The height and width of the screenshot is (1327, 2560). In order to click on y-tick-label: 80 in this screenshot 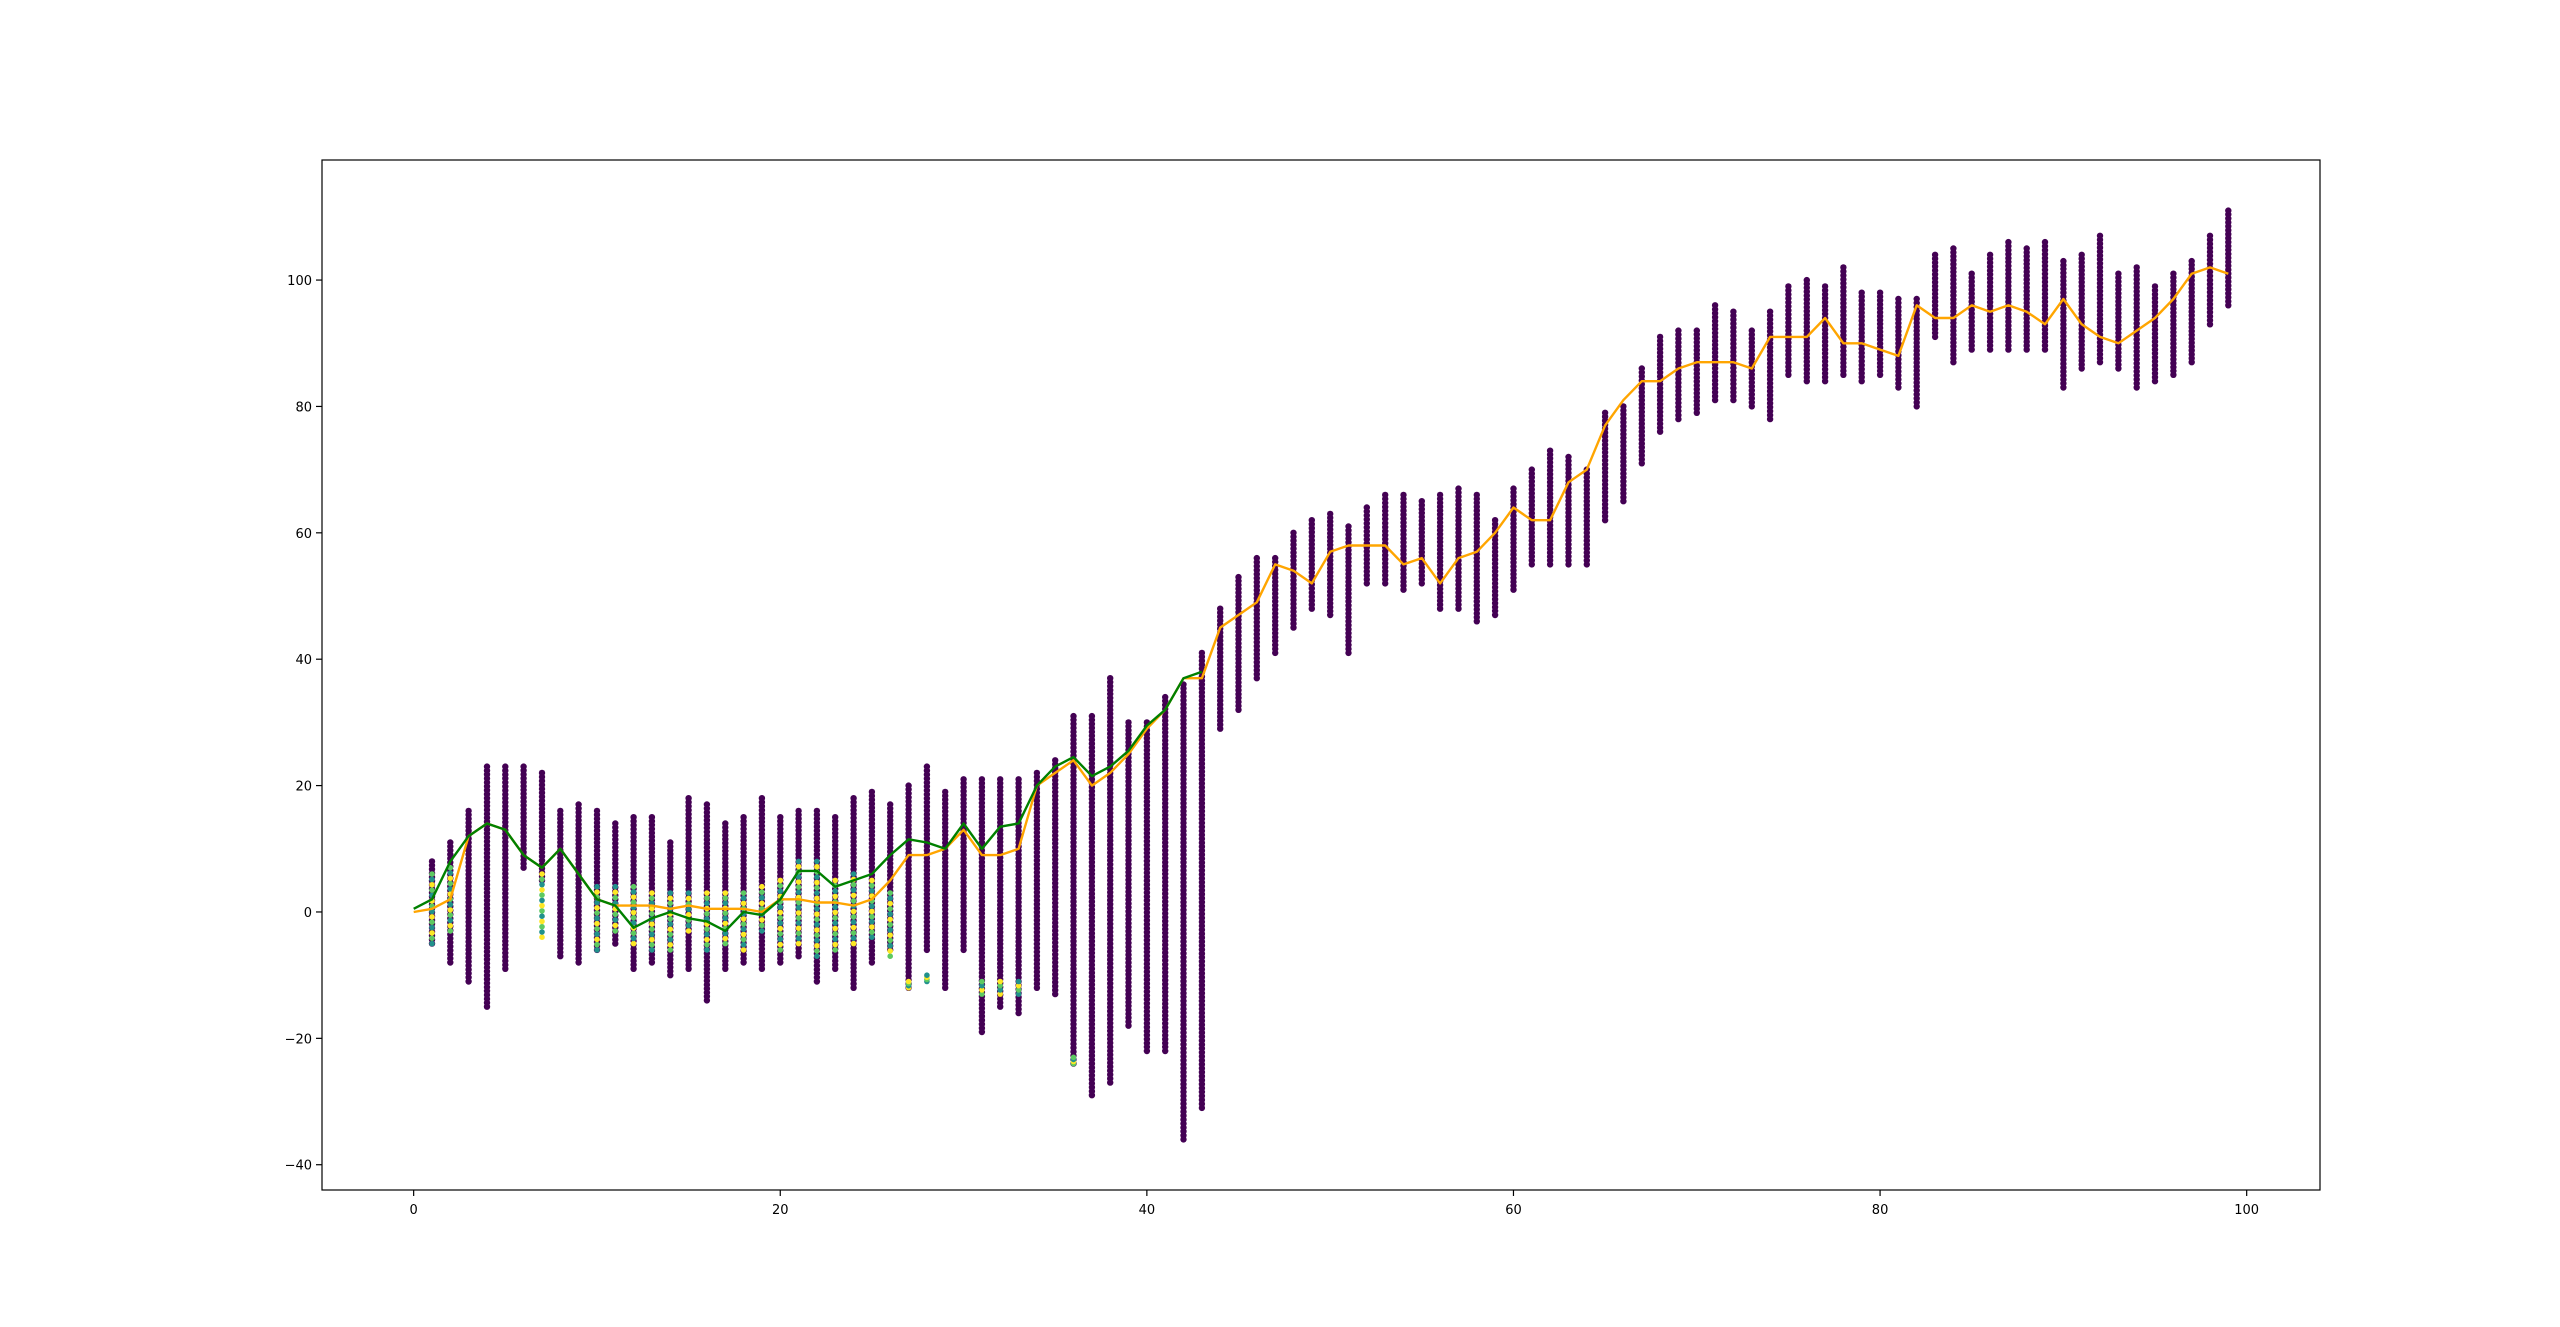, I will do `click(303, 407)`.